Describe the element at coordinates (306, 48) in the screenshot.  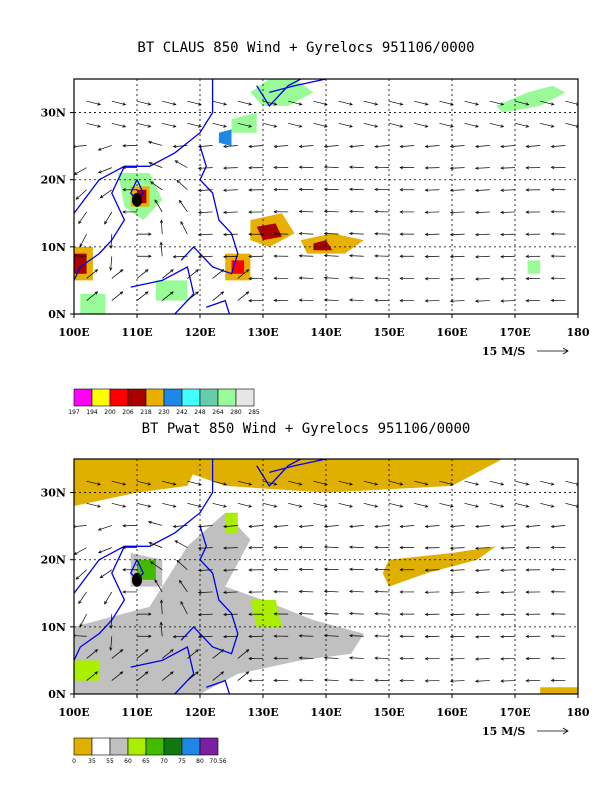
I see `chart-title-top: BT CLAUS 850 Wind + Gyrelocs 951106/0000` at that location.